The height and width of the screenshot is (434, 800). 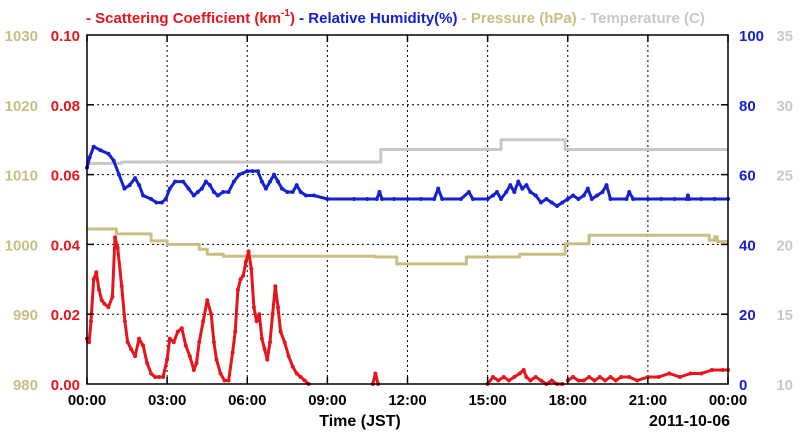 What do you see at coordinates (751, 36) in the screenshot?
I see `humidity-tick-label: 100` at bounding box center [751, 36].